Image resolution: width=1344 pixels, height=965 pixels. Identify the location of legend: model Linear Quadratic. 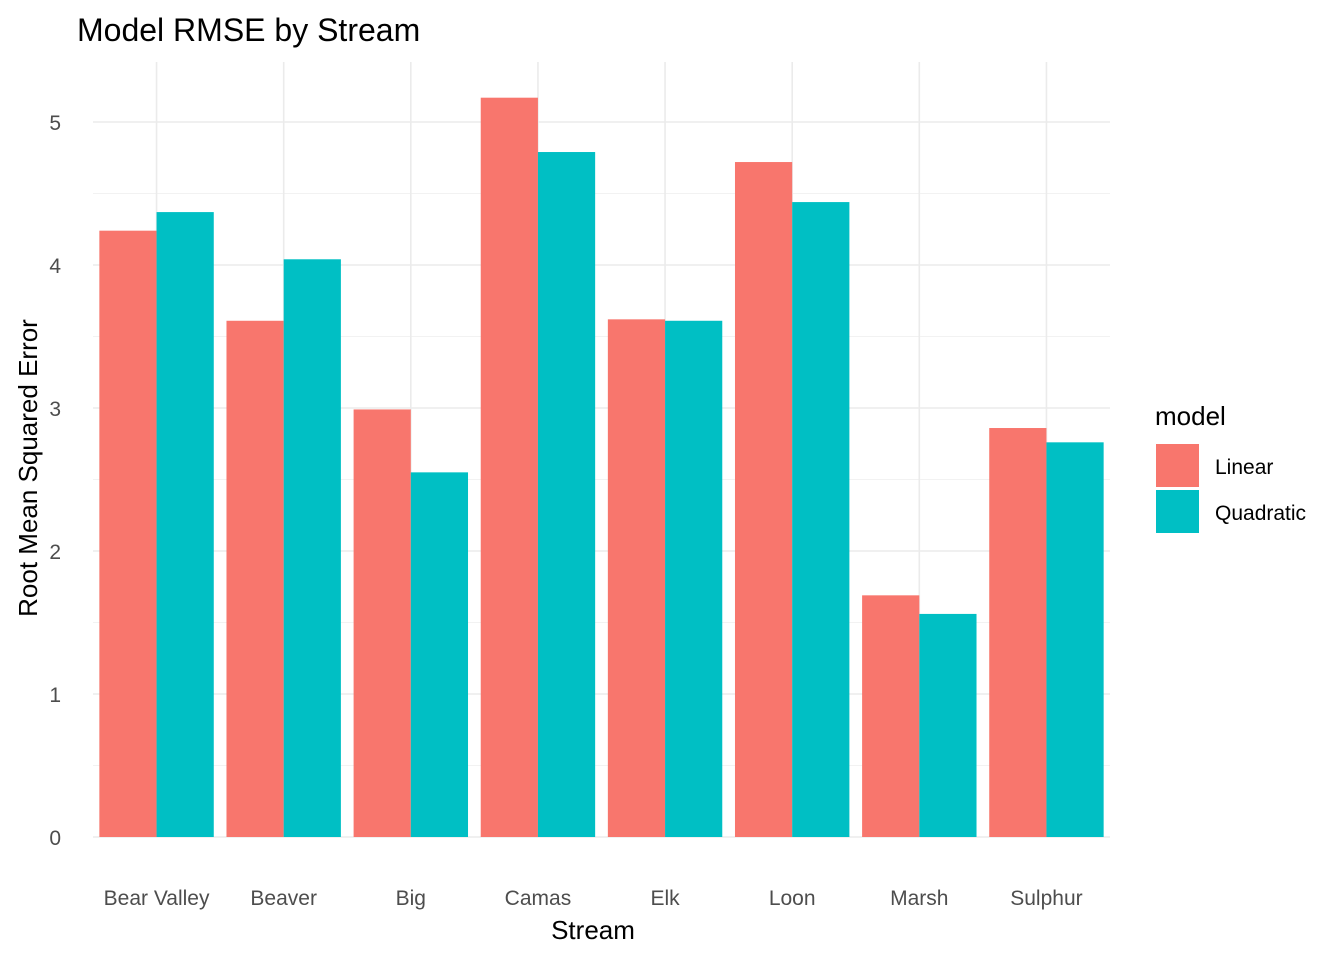
(1230, 467).